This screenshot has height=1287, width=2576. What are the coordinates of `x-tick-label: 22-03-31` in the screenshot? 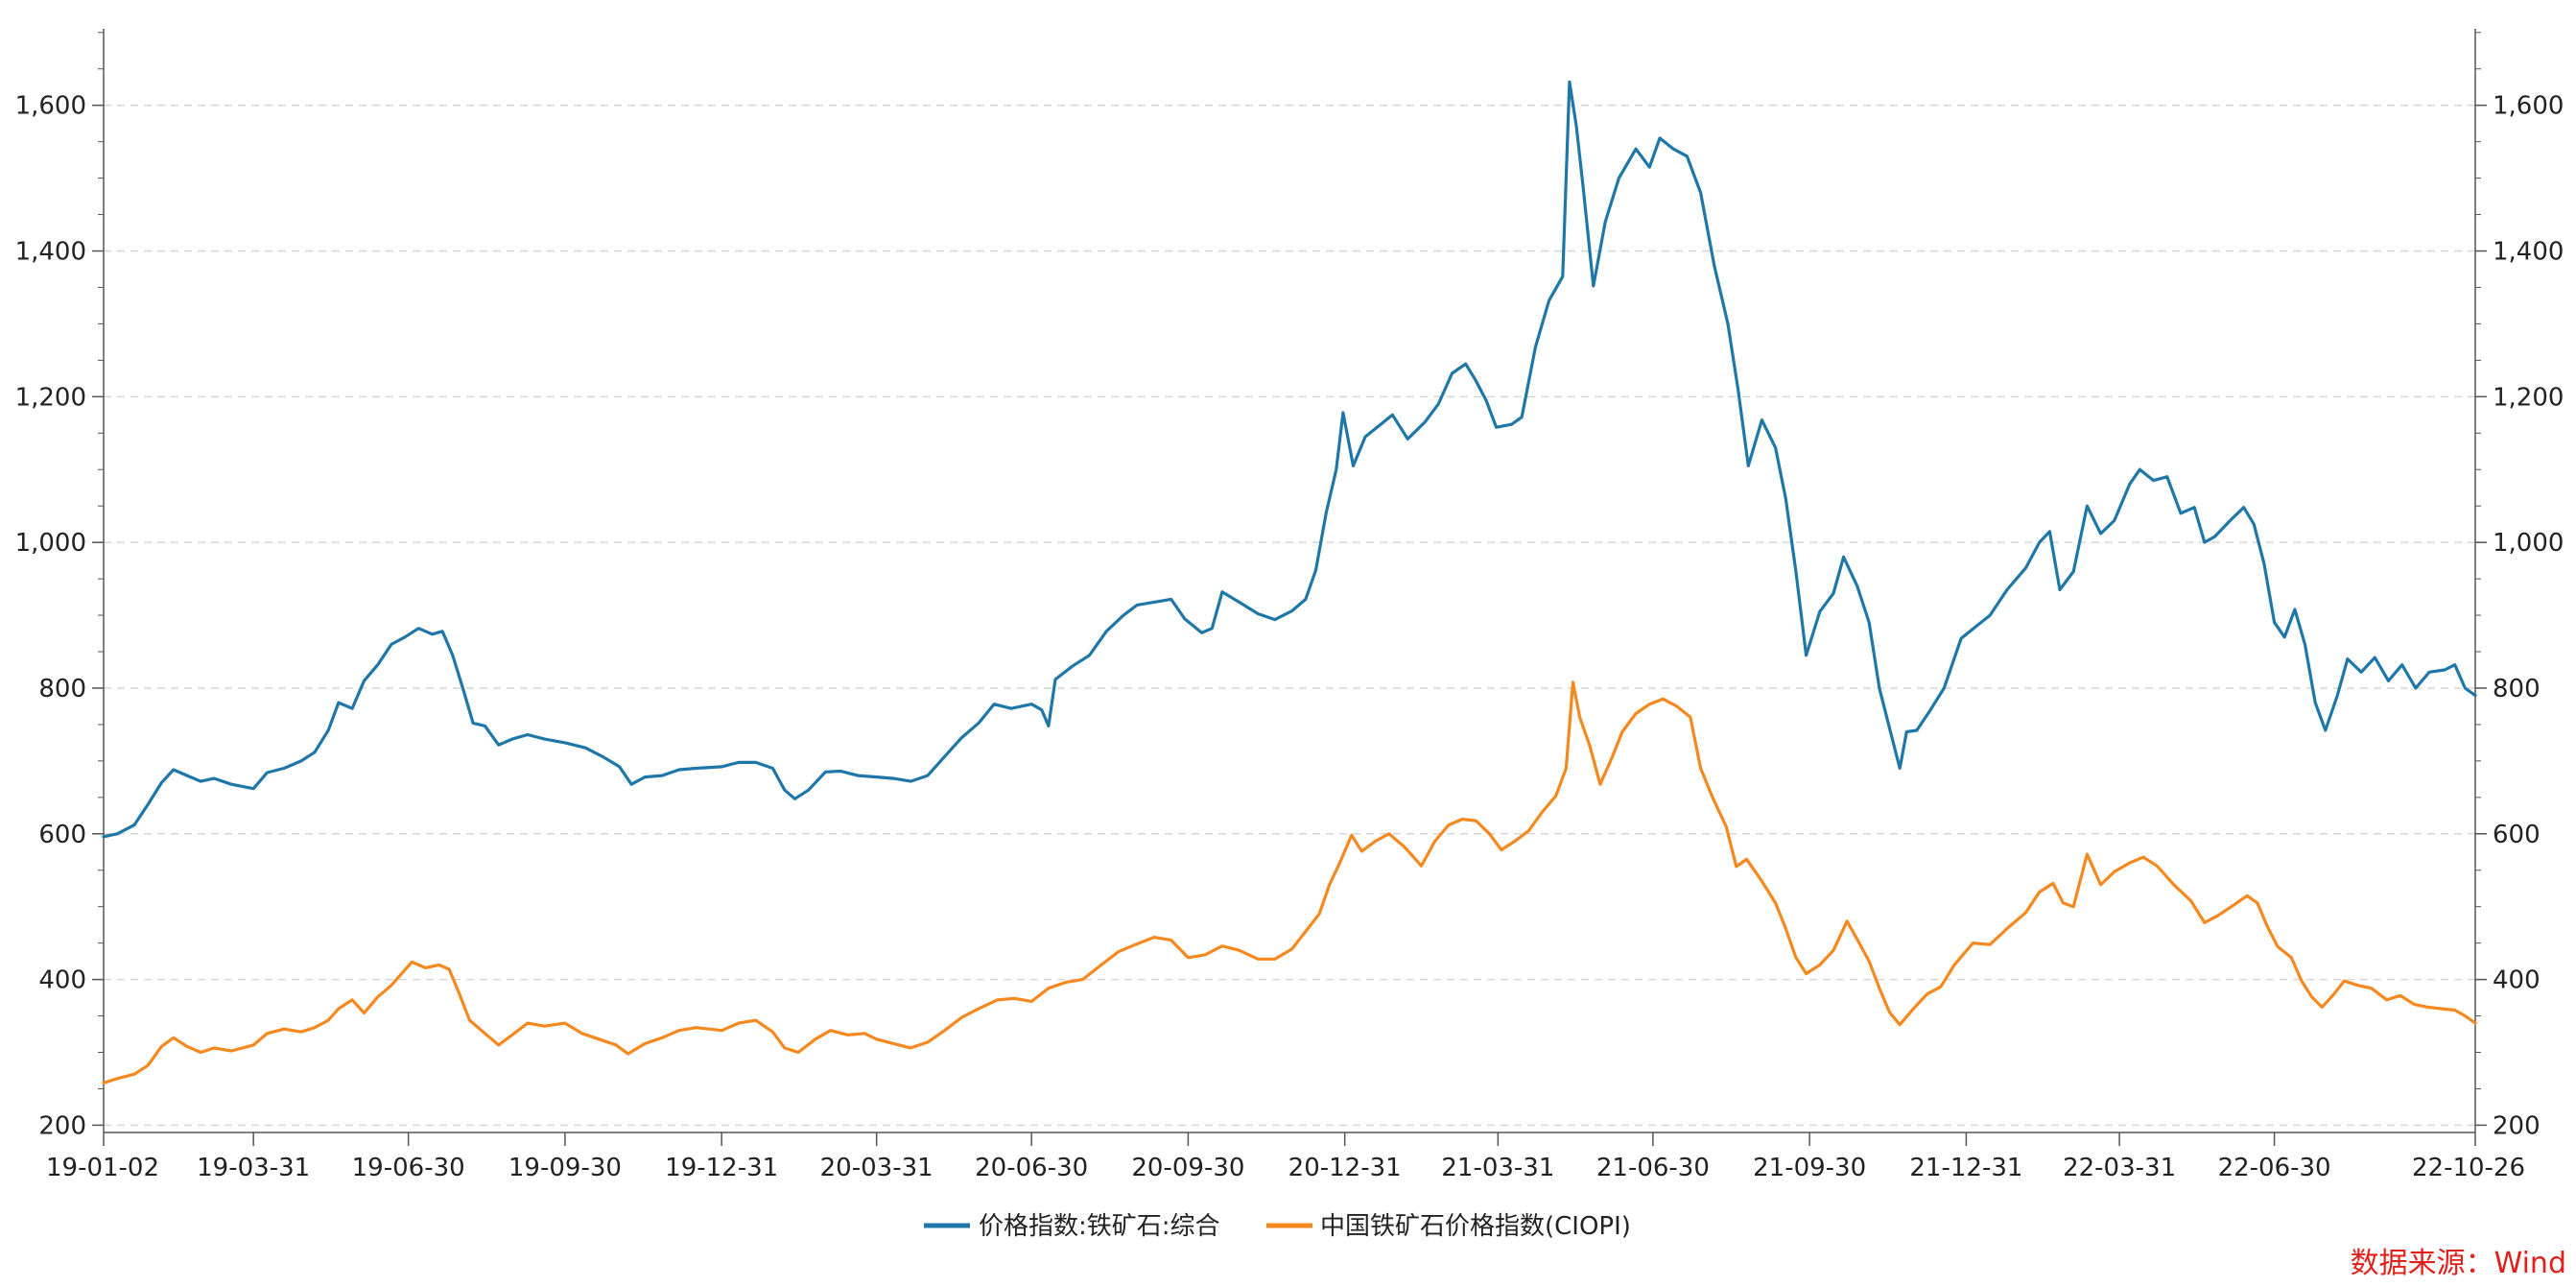 It's located at (2120, 1168).